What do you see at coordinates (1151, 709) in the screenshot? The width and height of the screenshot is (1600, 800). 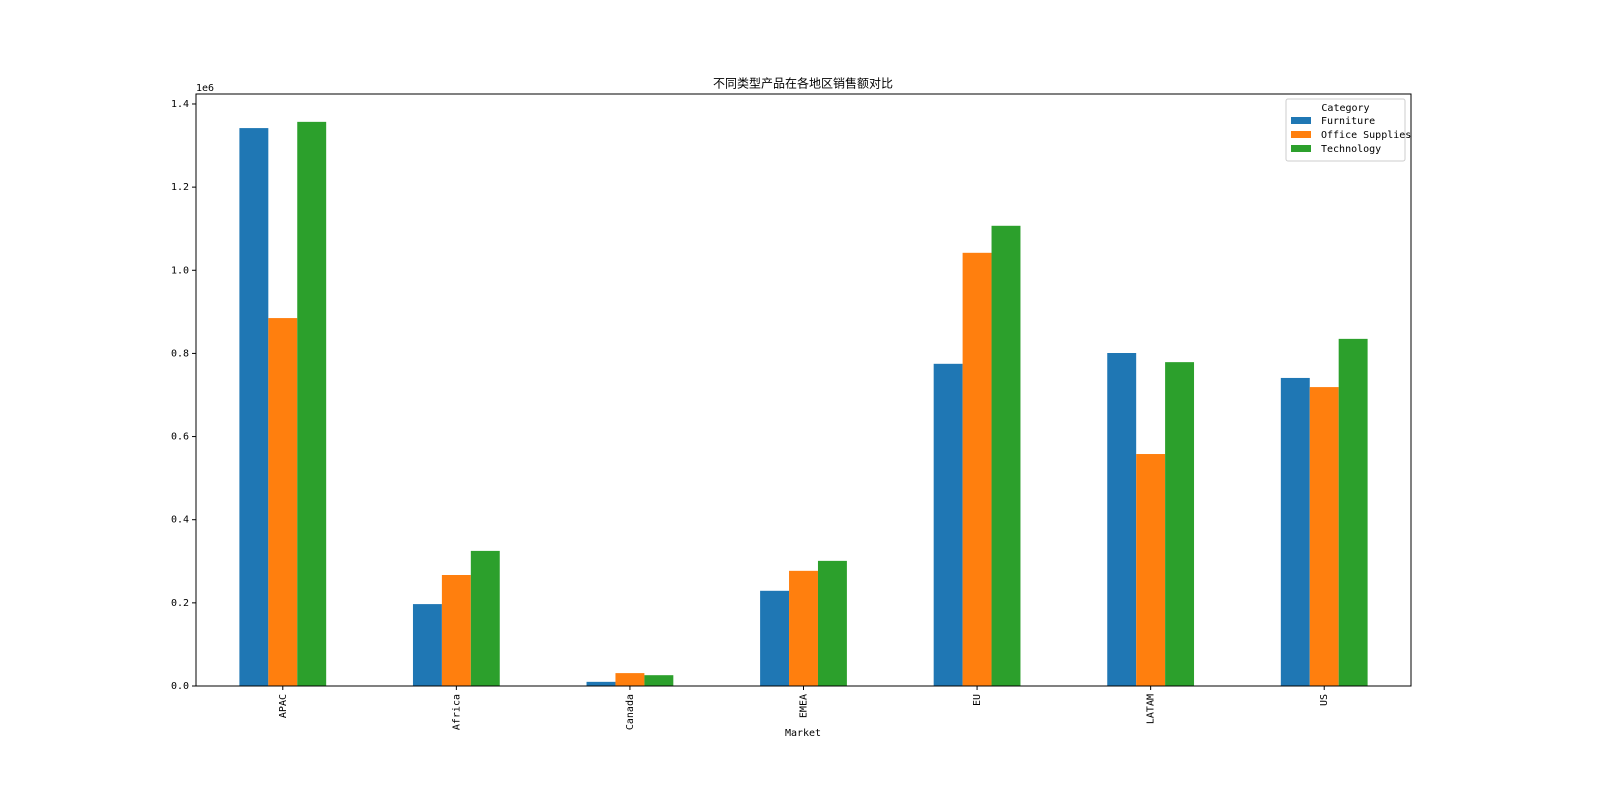 I see `x-tick-label: LATAM` at bounding box center [1151, 709].